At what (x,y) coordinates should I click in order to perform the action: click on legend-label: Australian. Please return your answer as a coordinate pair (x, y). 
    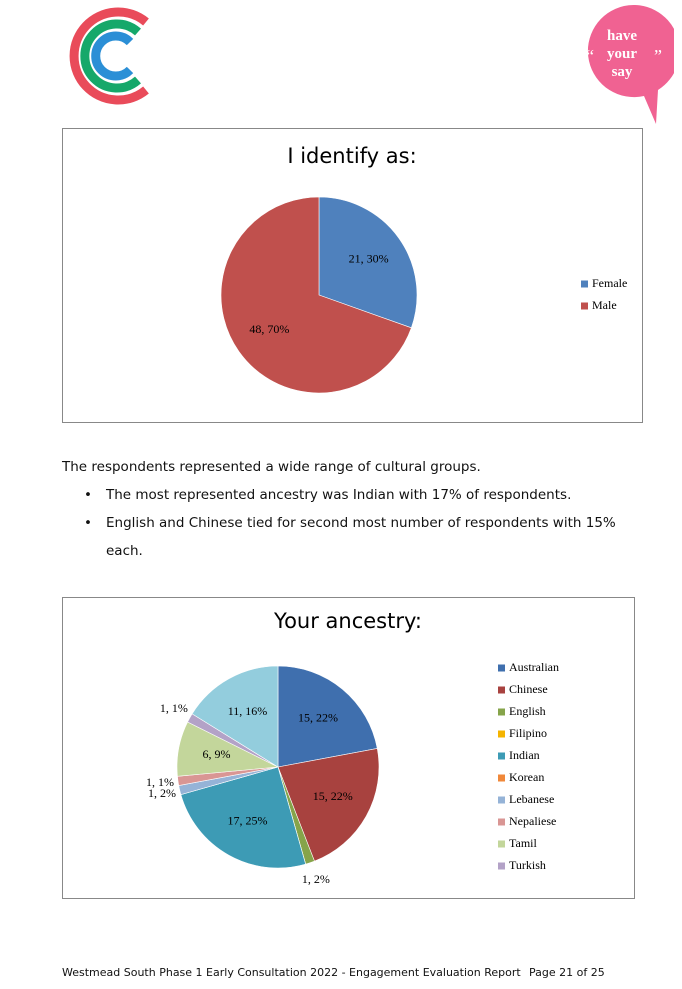
    Looking at the image, I should click on (534, 667).